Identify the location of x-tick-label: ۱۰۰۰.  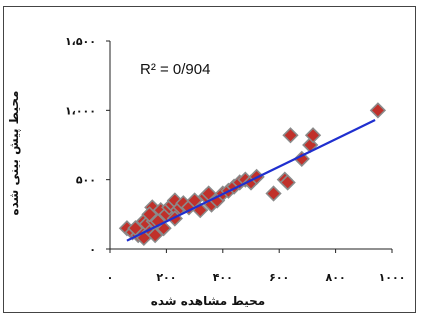
(392, 277).